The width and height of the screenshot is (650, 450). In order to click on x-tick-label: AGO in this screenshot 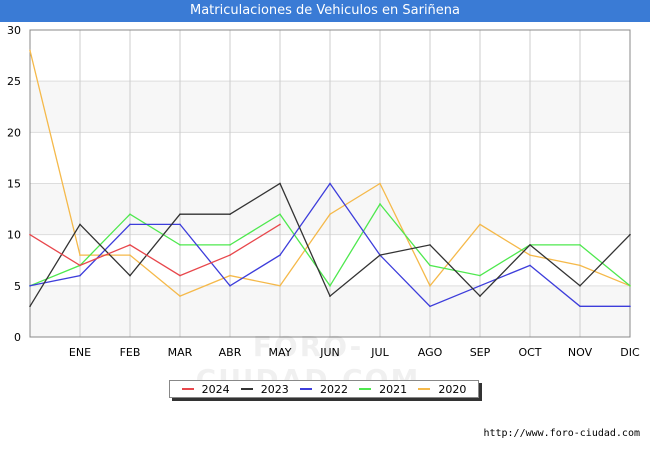, I will do `click(430, 352)`.